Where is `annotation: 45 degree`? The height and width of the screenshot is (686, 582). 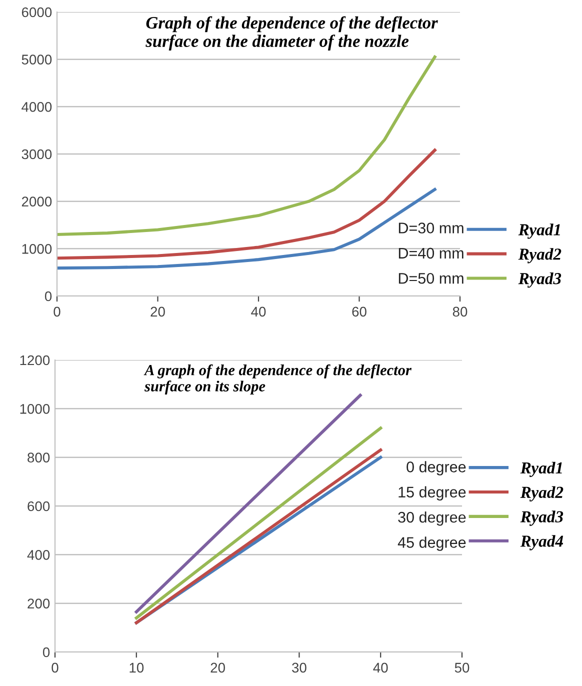
annotation: 45 degree is located at coordinates (432, 543).